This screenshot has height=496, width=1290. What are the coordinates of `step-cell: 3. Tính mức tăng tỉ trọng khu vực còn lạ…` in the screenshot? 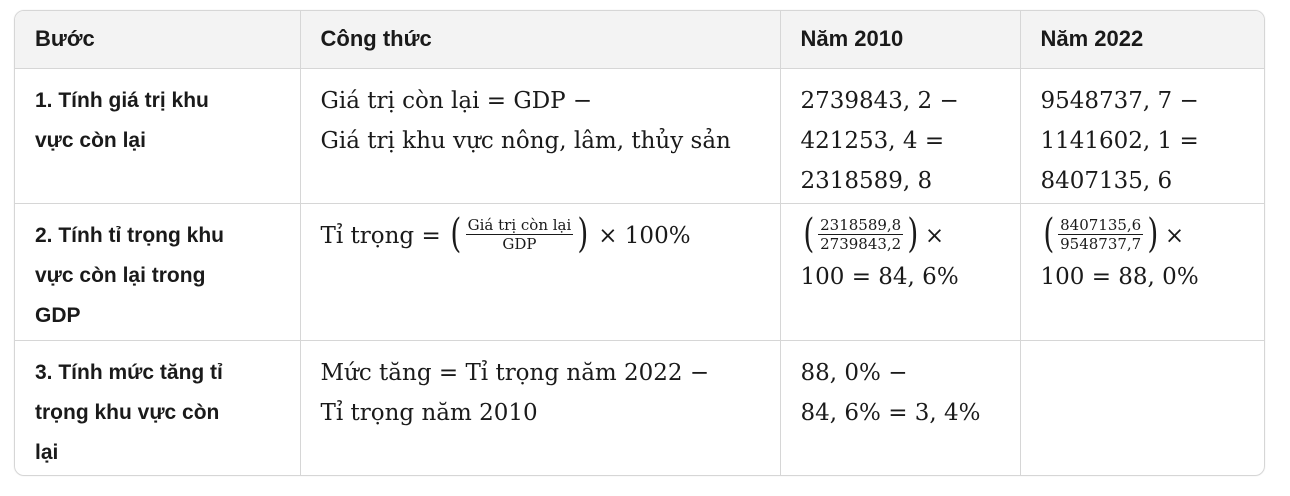 It's located at (158, 407).